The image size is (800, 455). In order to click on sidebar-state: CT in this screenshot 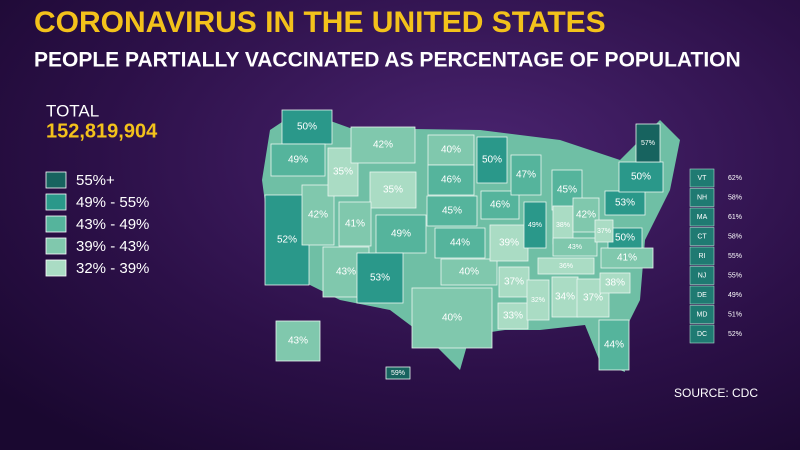, I will do `click(702, 236)`.